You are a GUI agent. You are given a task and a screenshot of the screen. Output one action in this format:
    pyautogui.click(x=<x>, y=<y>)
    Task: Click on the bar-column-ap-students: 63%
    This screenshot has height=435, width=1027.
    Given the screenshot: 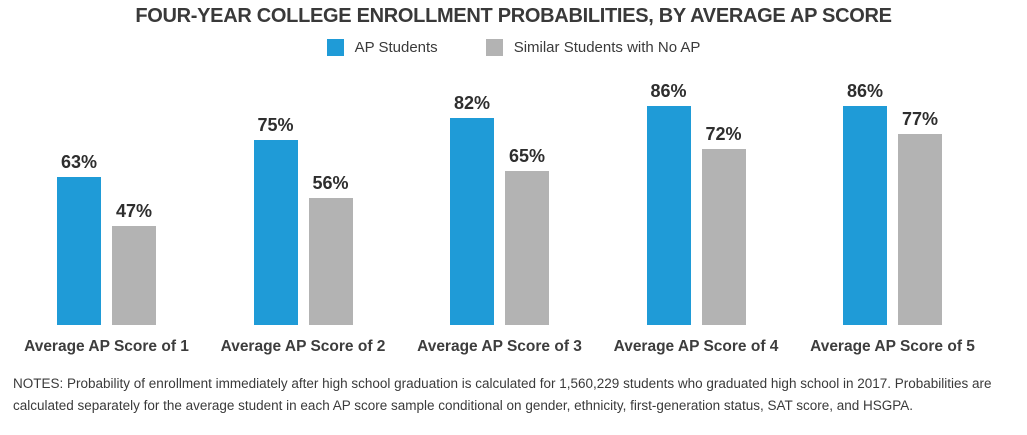 What is the action you would take?
    pyautogui.click(x=79, y=238)
    